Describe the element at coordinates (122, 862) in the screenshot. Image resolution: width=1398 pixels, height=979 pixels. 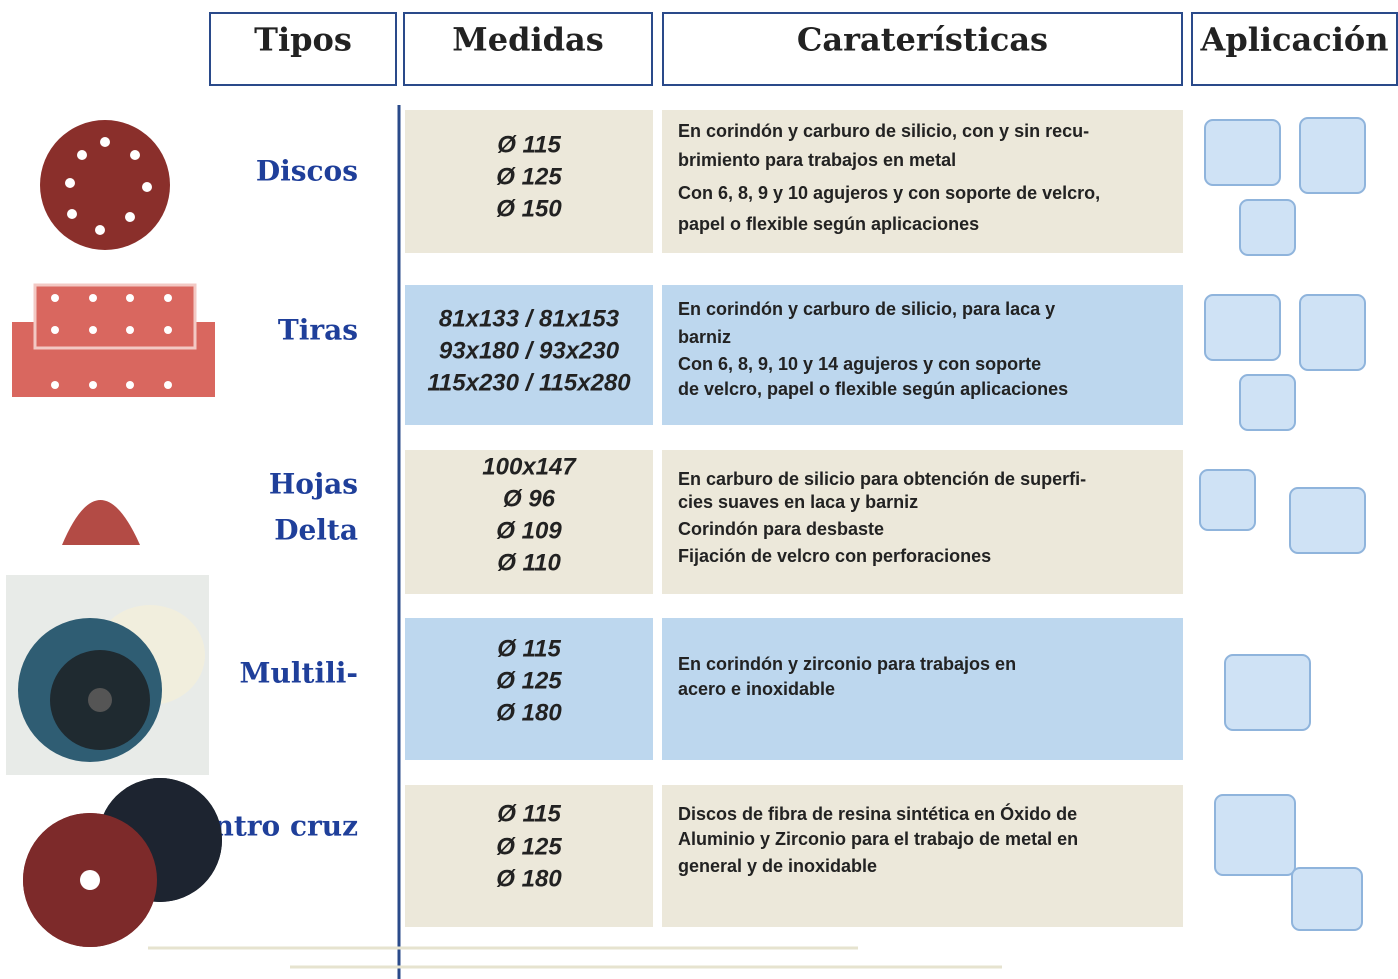
I see `overlap-image` at that location.